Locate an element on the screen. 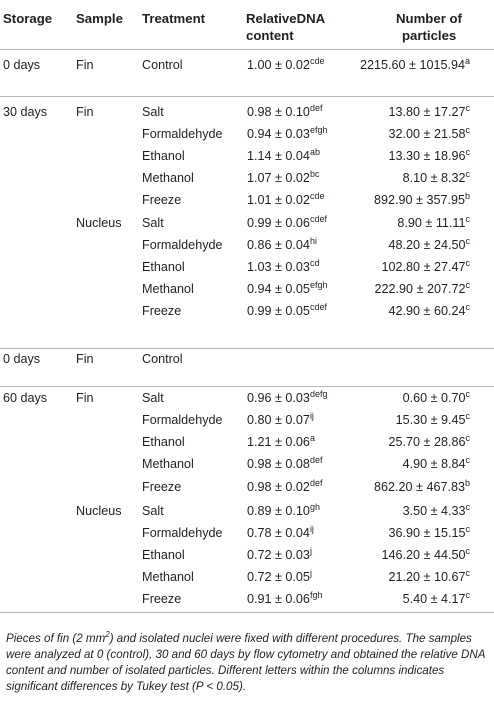  dna-value: 1.03 ± 0.03 is located at coordinates (278, 267).